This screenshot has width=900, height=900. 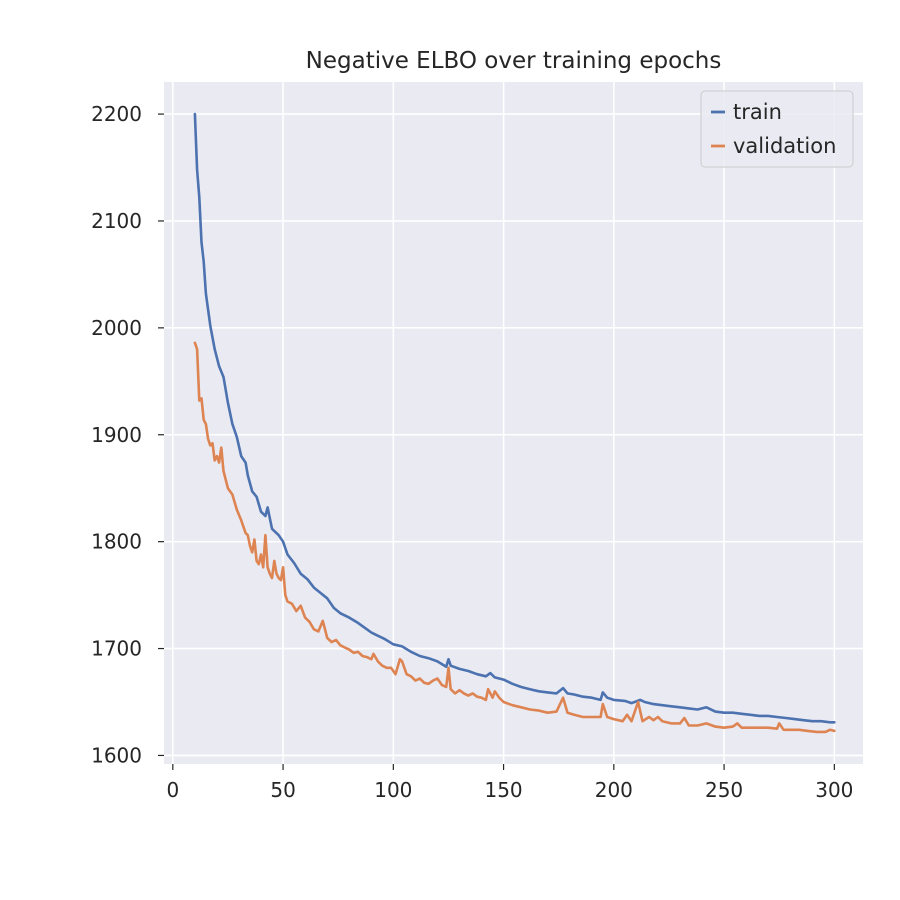 I want to click on legend: train validation, so click(x=777, y=129).